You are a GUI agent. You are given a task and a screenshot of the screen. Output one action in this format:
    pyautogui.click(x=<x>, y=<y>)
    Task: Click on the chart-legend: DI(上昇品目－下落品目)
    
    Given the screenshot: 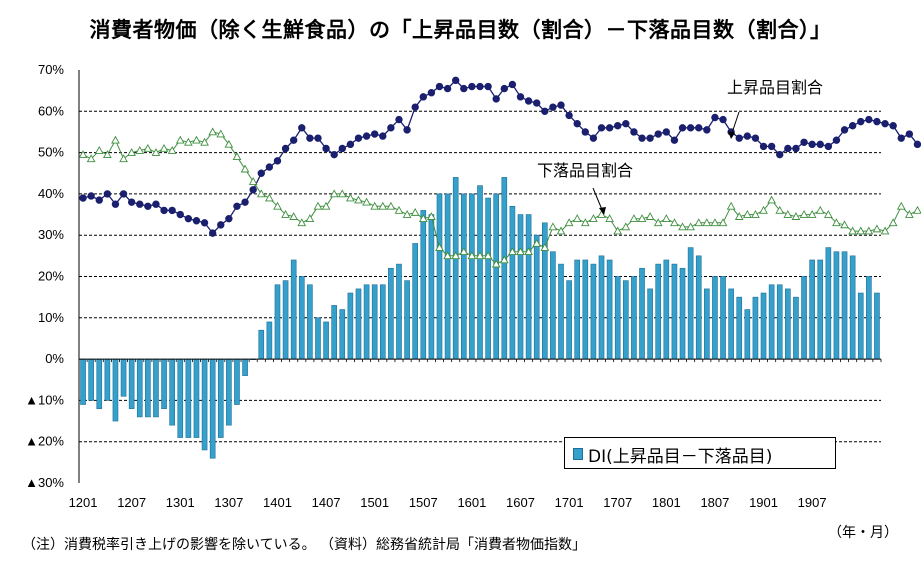 What is the action you would take?
    pyautogui.click(x=700, y=453)
    